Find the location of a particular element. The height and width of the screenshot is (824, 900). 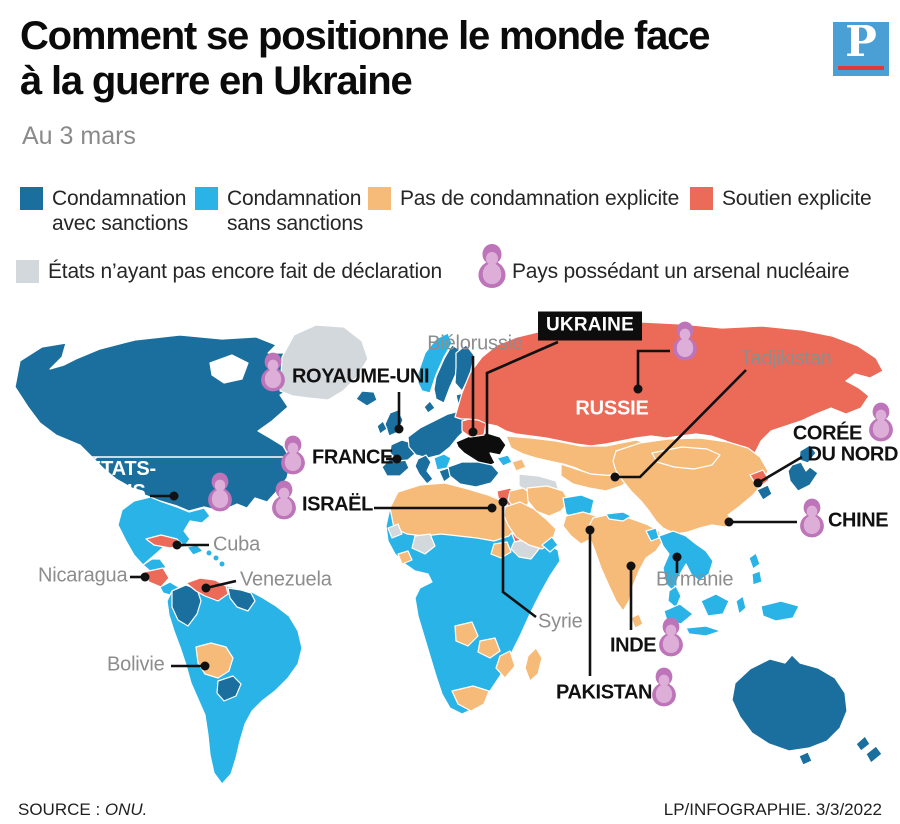

country-nepal is located at coordinates (618, 516).